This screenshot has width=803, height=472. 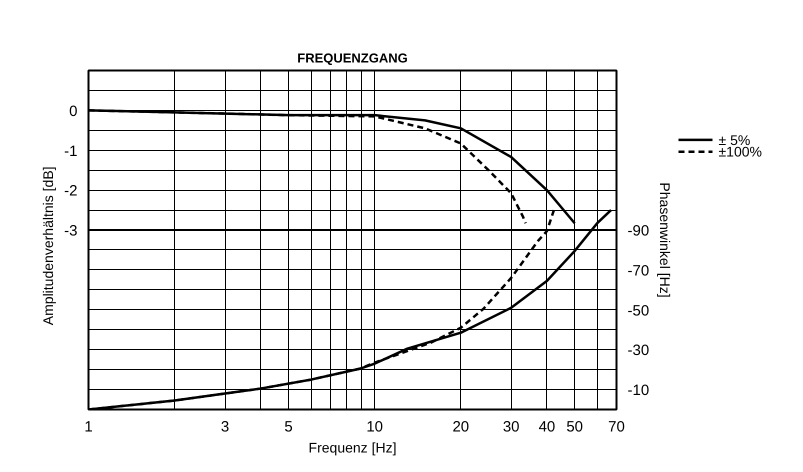 What do you see at coordinates (225, 427) in the screenshot?
I see `x-tick-label: 3` at bounding box center [225, 427].